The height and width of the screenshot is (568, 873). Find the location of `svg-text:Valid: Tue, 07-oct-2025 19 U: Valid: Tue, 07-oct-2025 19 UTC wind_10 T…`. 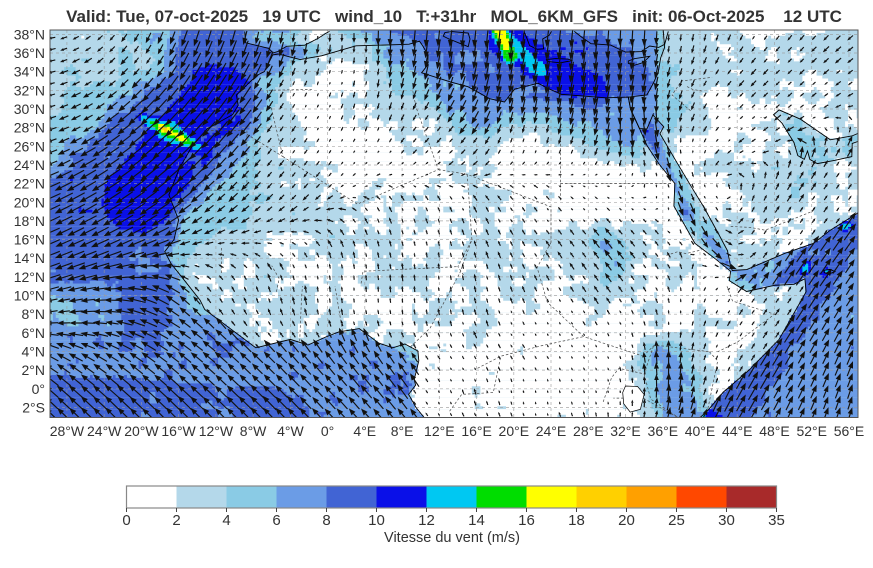

svg-text:Valid: Tue, 07-oct-2025 19 U: Valid: Tue, 07-oct-2025 19 UTC wind_10 T… is located at coordinates (454, 16).